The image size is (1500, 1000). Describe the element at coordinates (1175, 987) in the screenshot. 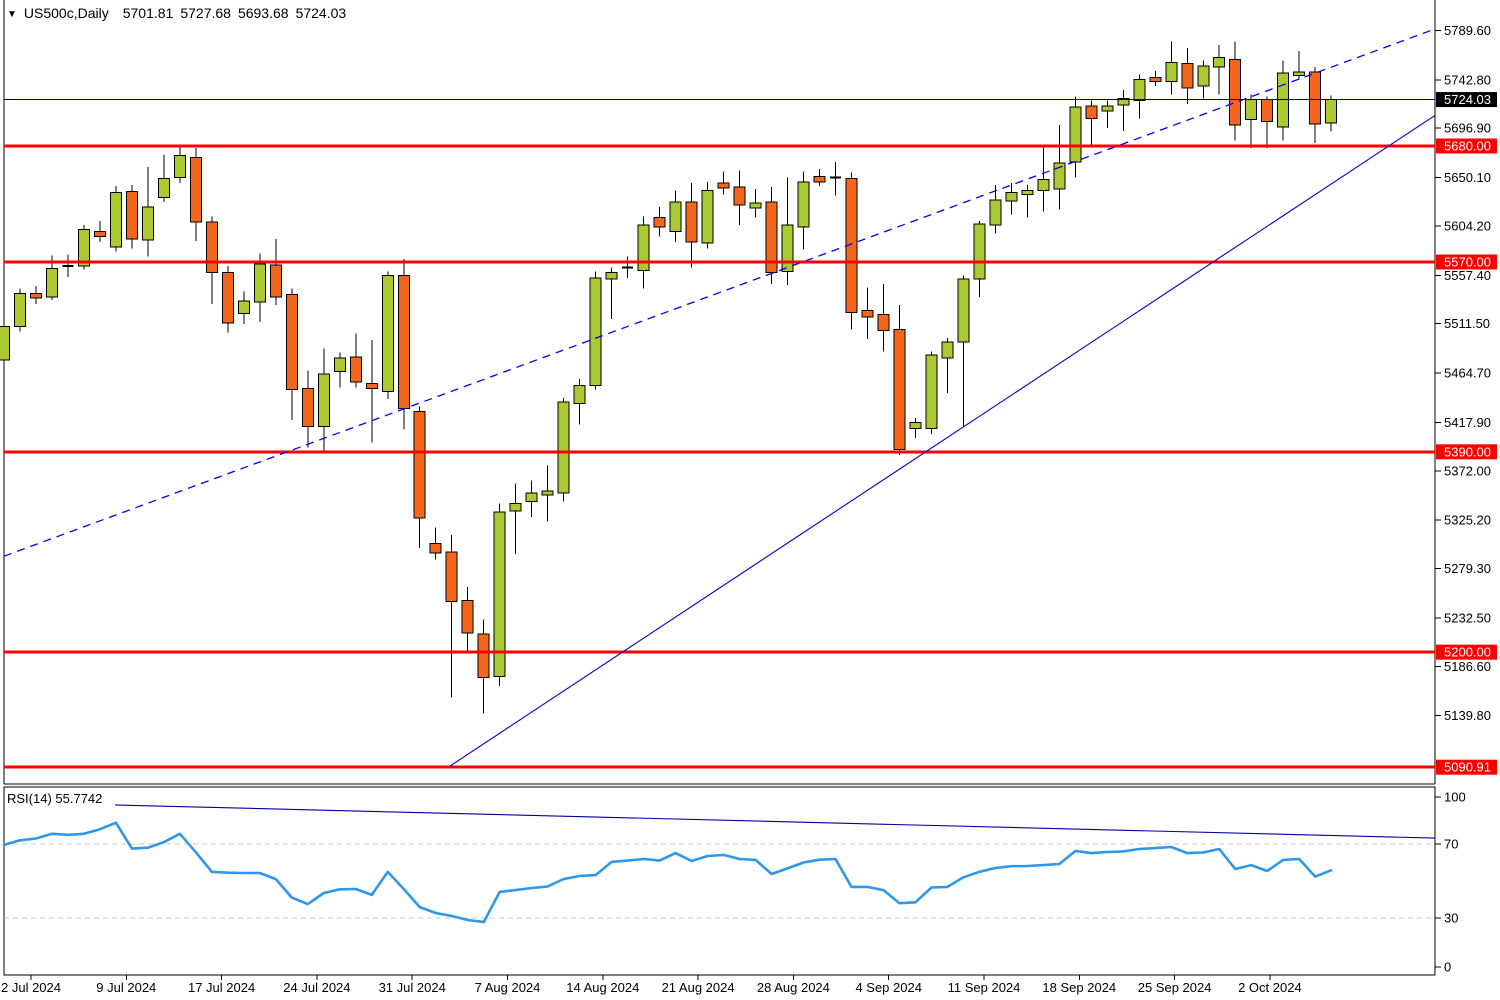

I see `date-tick-label: 25 Sep 2024` at that location.